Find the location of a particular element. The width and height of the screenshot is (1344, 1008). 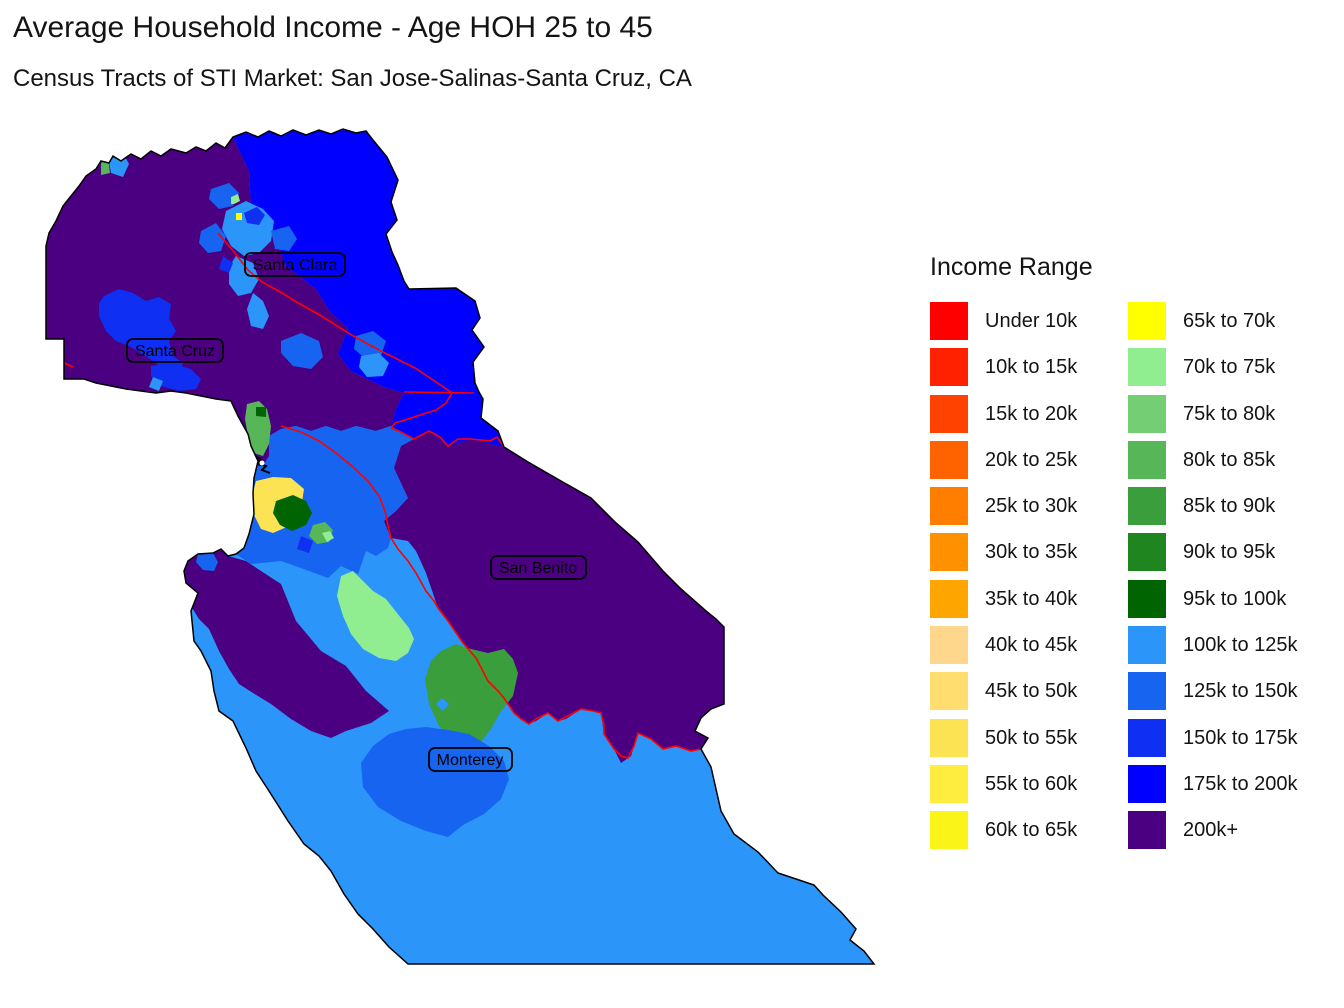

region-peninsula-tract is located at coordinates (207, 562).